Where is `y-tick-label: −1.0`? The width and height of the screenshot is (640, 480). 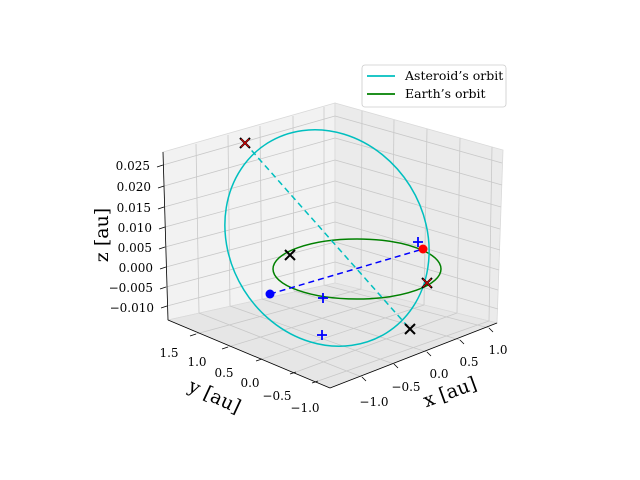 y-tick-label: −1.0 is located at coordinates (304, 408).